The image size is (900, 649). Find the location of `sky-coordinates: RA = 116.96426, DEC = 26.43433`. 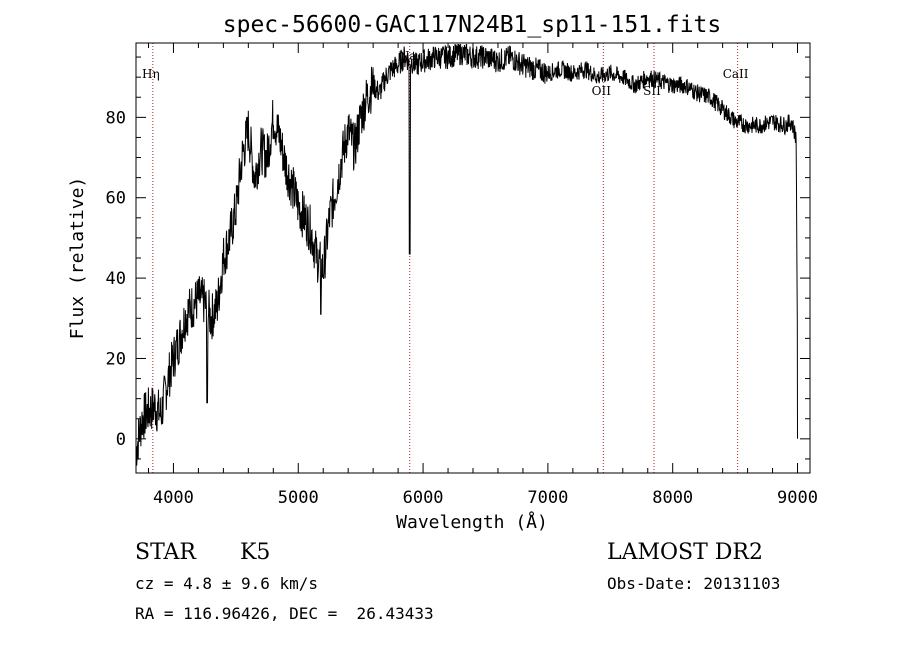

sky-coordinates: RA = 116.96426, DEC = 26.43433 is located at coordinates (284, 613).